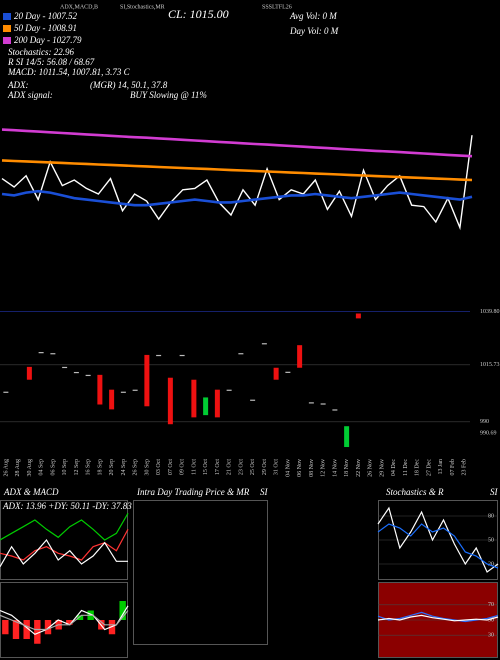  What do you see at coordinates (218, 467) in the screenshot?
I see `x-tick-label: 17 Oct` at bounding box center [218, 467].